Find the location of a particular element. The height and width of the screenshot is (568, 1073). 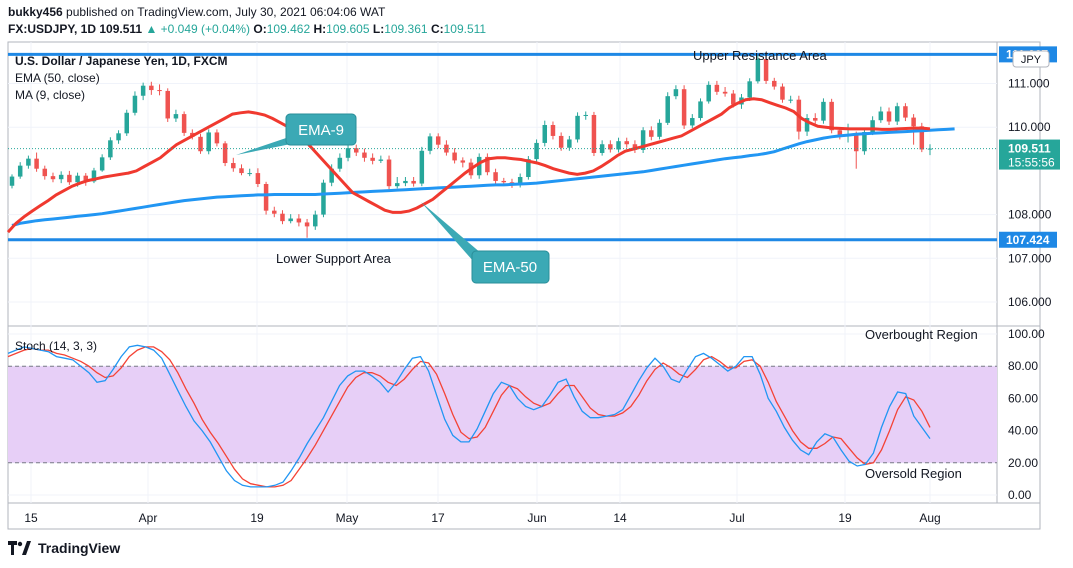

tradingview-logo: TradingView is located at coordinates (64, 548).